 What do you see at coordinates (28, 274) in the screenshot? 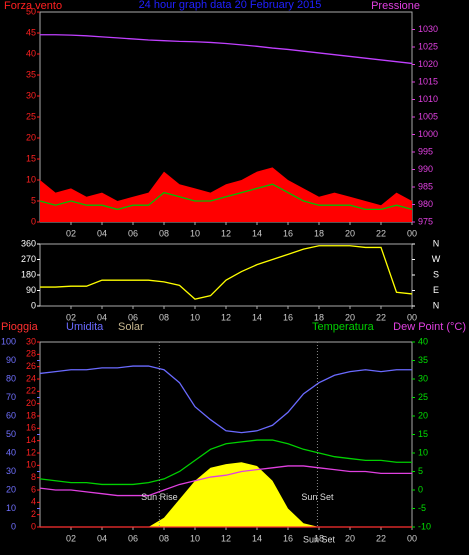
I see `y-tick-label: 180` at bounding box center [28, 274].